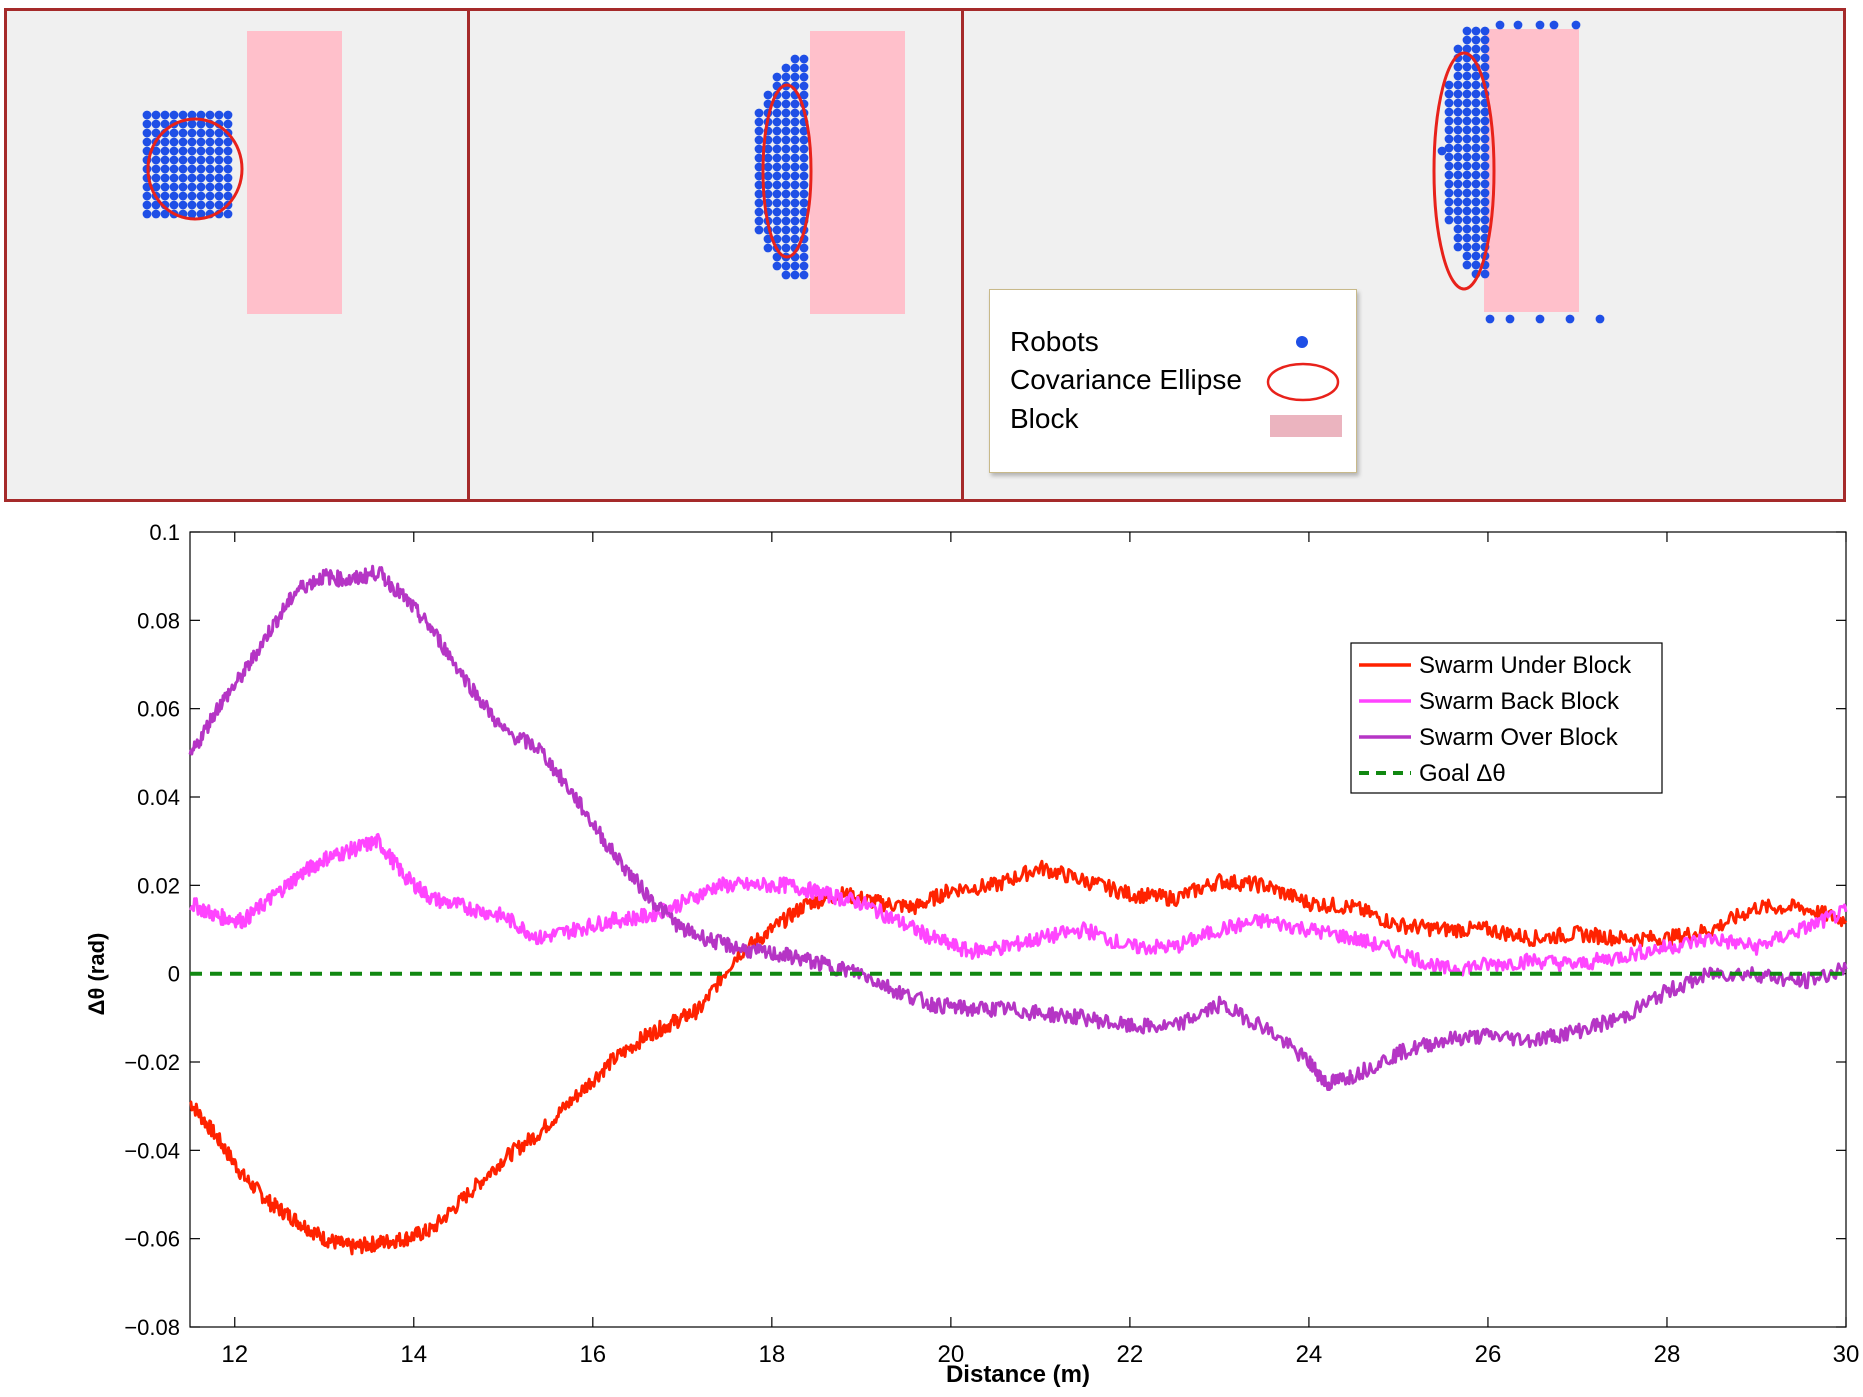 The width and height of the screenshot is (1863, 1397). I want to click on legend-symbols, so click(1304, 386).